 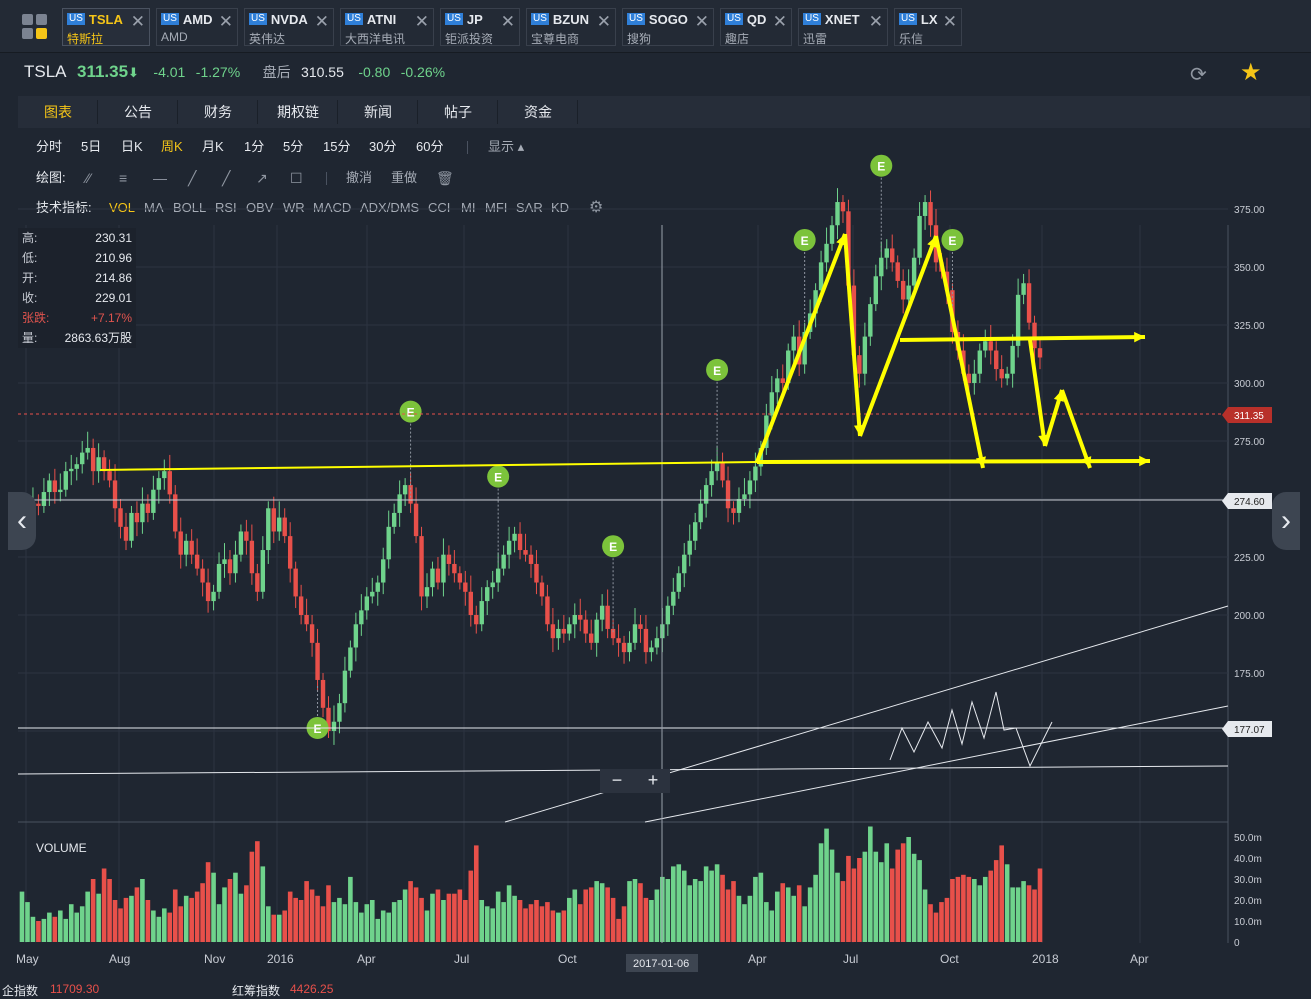 I want to click on period-30min: 30分, so click(x=383, y=146).